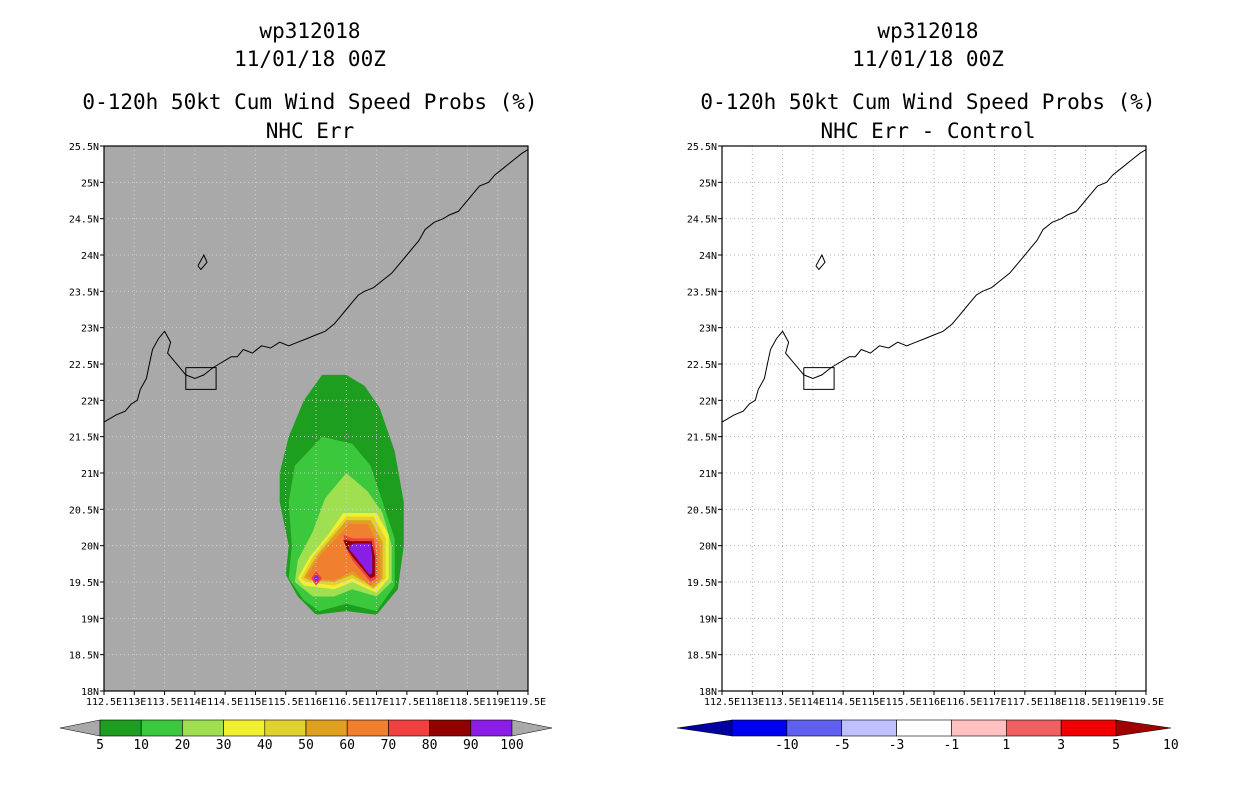  I want to click on x-tick-label: 113E, so click(752, 702).